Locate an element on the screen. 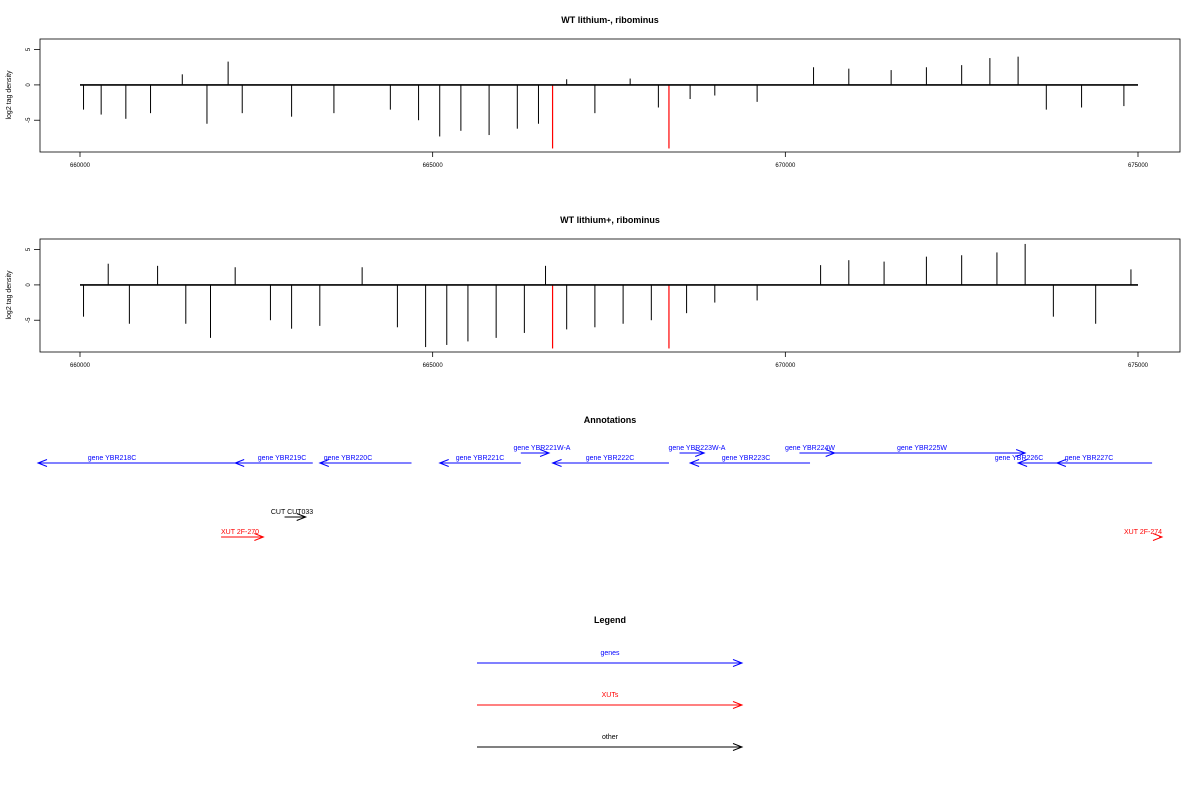  legend-section: Legend genes XUTs other is located at coordinates (610, 683).